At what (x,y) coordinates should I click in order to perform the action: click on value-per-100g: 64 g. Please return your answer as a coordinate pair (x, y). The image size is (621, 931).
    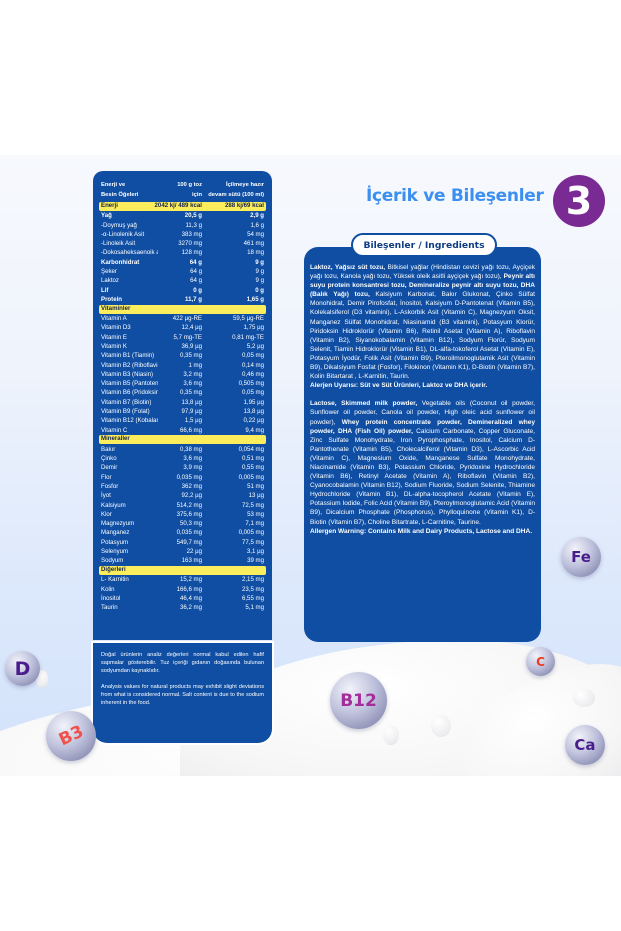
    Looking at the image, I should click on (196, 281).